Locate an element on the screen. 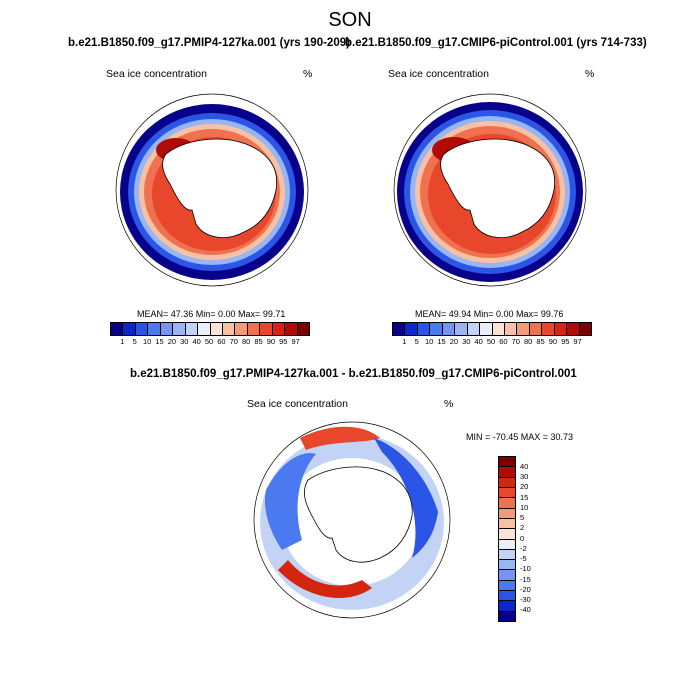 Image resolution: width=700 pixels, height=700 pixels. colorbar-tick-label: -30 is located at coordinates (525, 599).